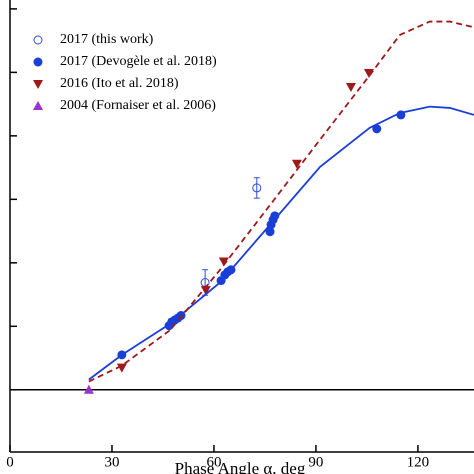 The image size is (474, 474). Describe the element at coordinates (138, 105) in the screenshot. I see `legend-label: 2004 (Fornaiser et al. 2006)` at that location.